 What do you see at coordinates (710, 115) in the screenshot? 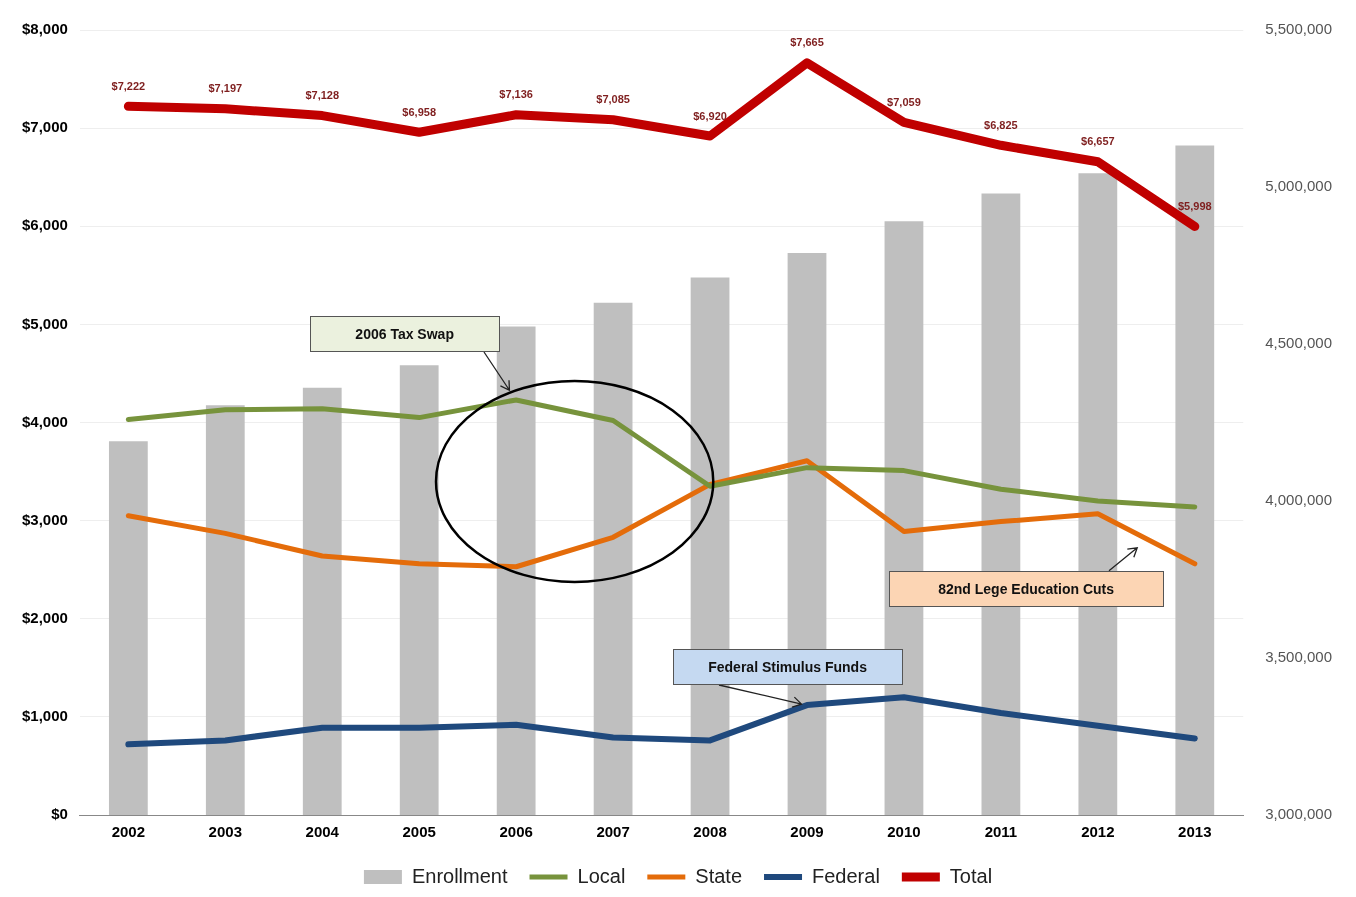
I see `data-label: $6,920` at bounding box center [710, 115].